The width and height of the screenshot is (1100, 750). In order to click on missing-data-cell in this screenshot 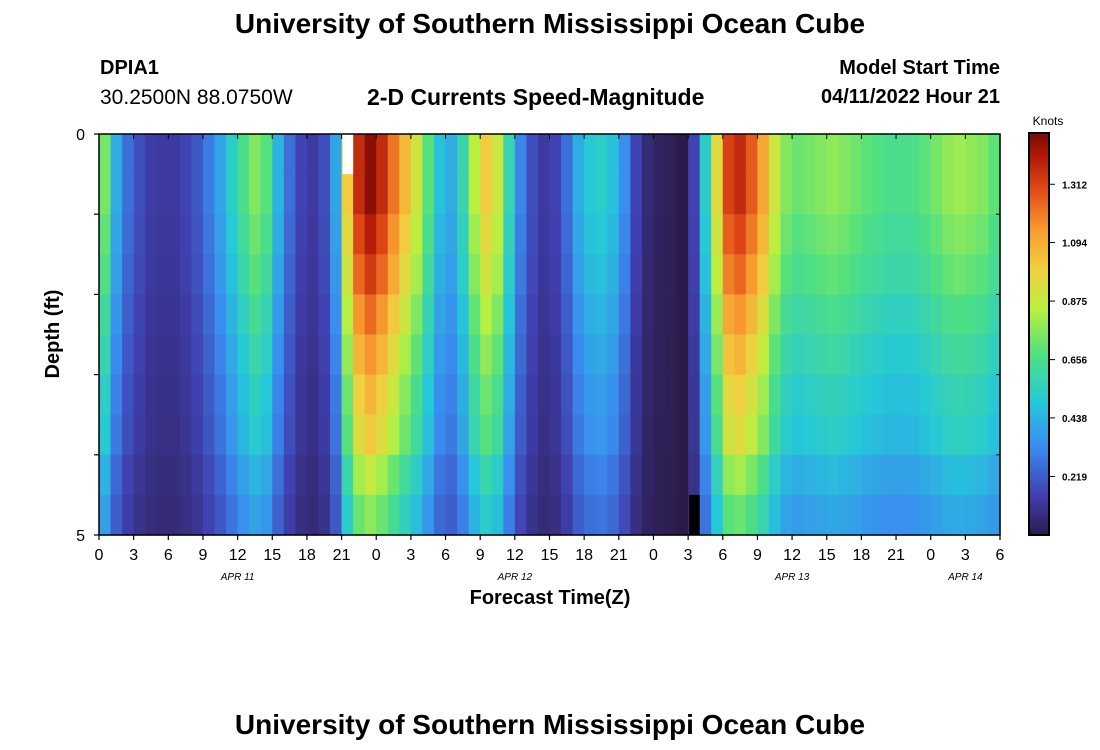, I will do `click(694, 514)`.